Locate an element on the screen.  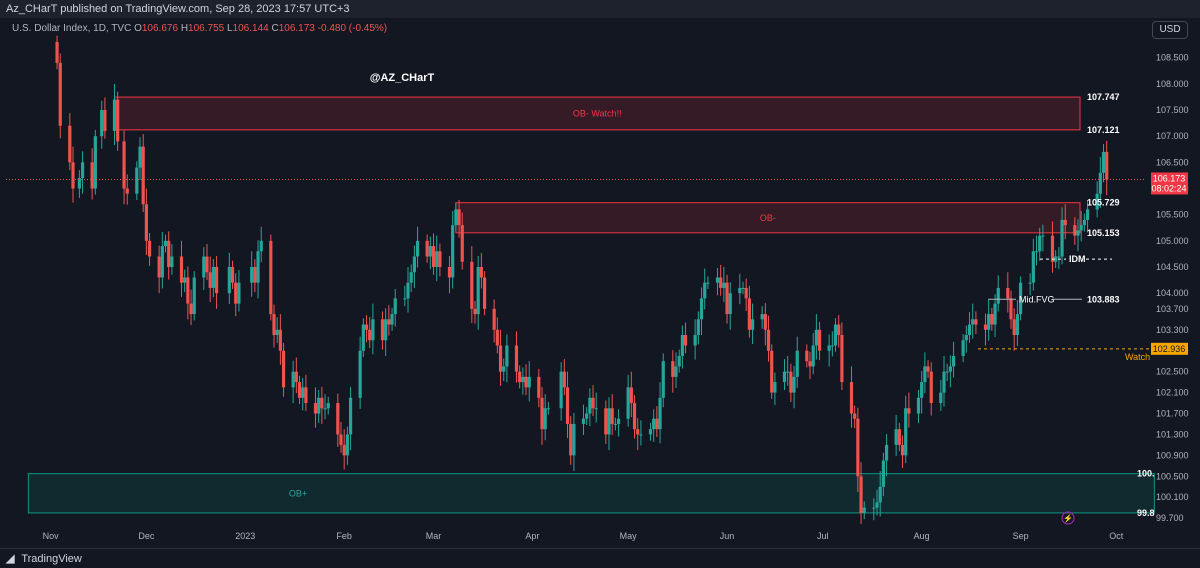
y-tick-label: 101.700 is located at coordinates (1172, 414).